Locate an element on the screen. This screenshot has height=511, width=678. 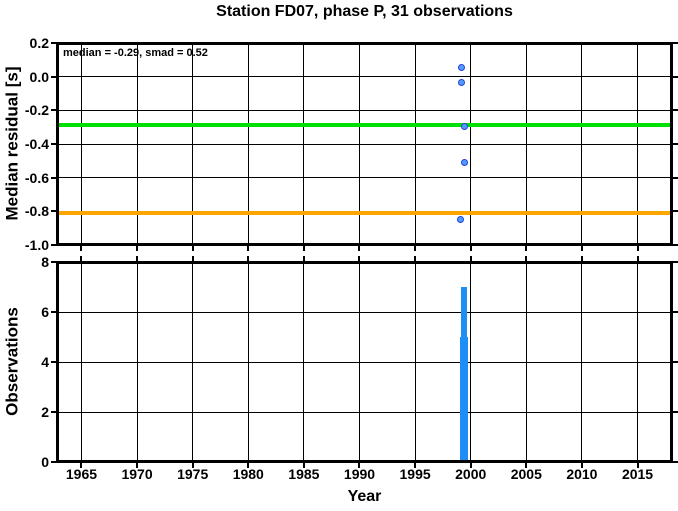
y-tick-label: 4 is located at coordinates (45, 362).